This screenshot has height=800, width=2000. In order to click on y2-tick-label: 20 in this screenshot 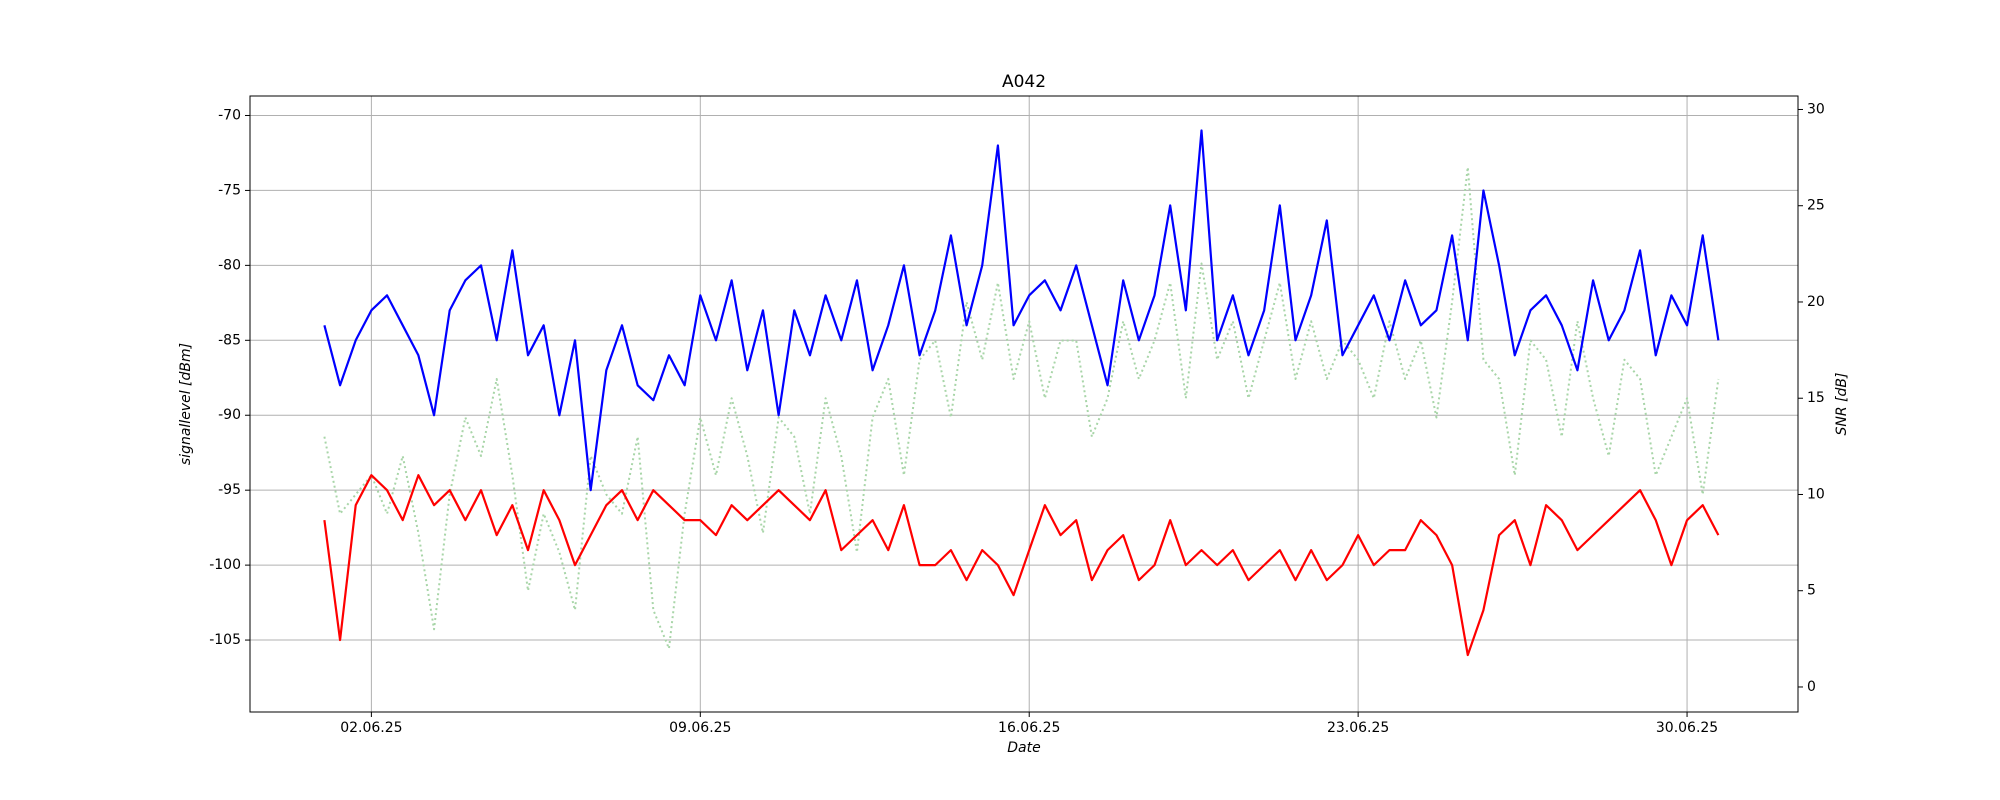, I will do `click(1816, 302)`.